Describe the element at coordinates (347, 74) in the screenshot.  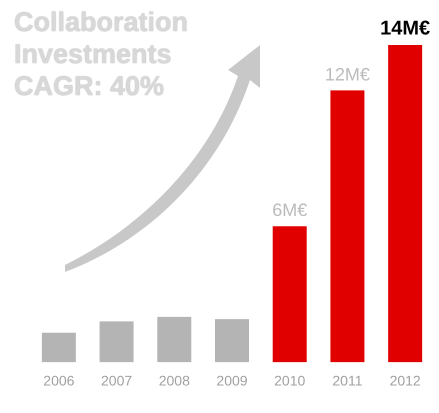
I see `data-label: 12M€` at that location.